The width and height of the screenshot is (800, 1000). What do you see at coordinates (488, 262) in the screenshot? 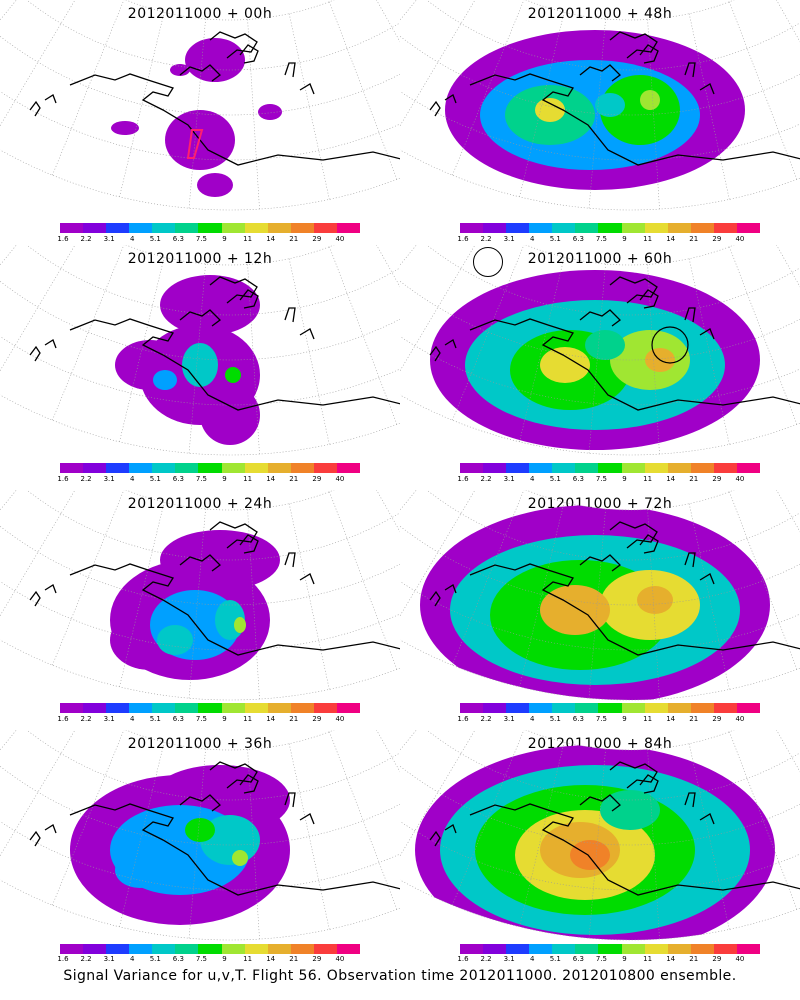
I see `circle-marker` at bounding box center [488, 262].